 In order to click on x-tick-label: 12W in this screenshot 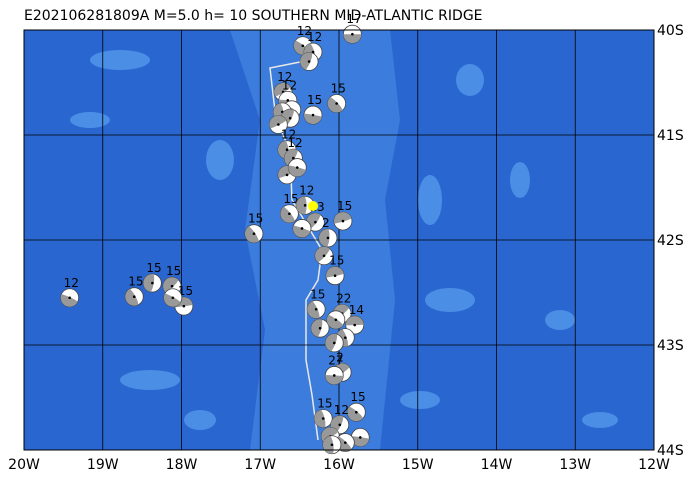, I will do `click(654, 465)`.